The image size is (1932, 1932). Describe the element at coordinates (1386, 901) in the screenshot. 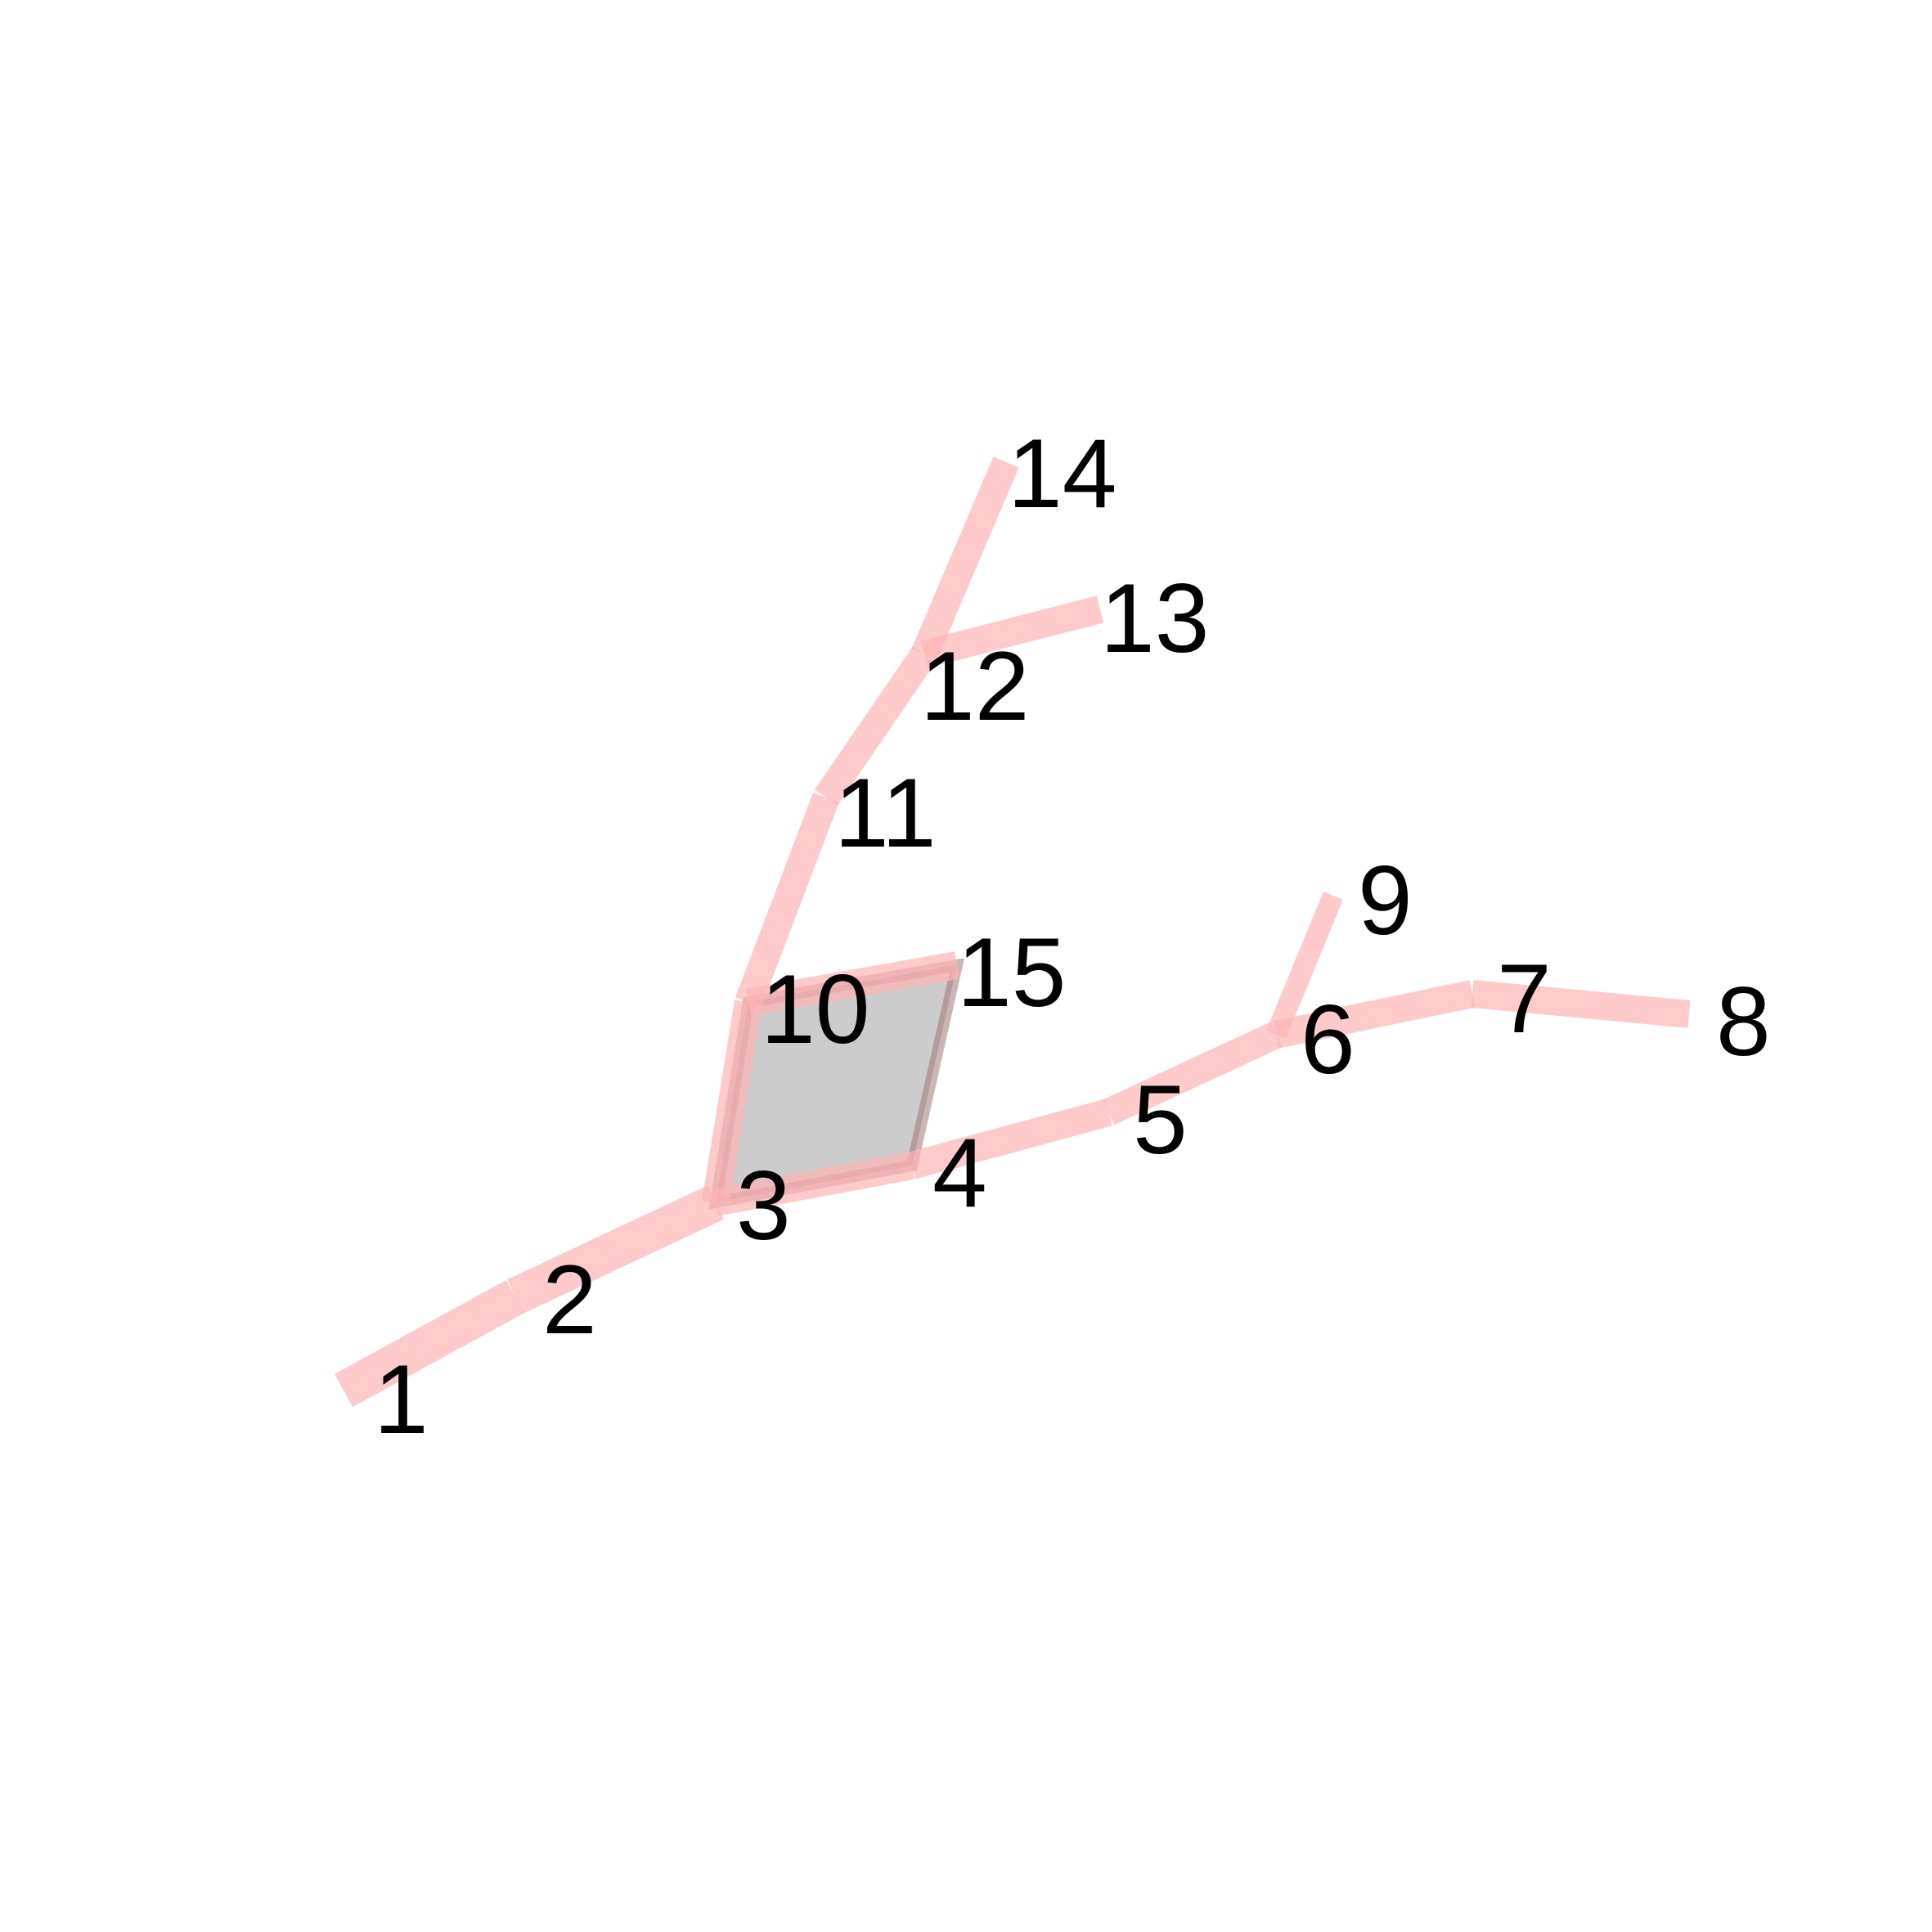

I see `node-label-9: 9` at that location.